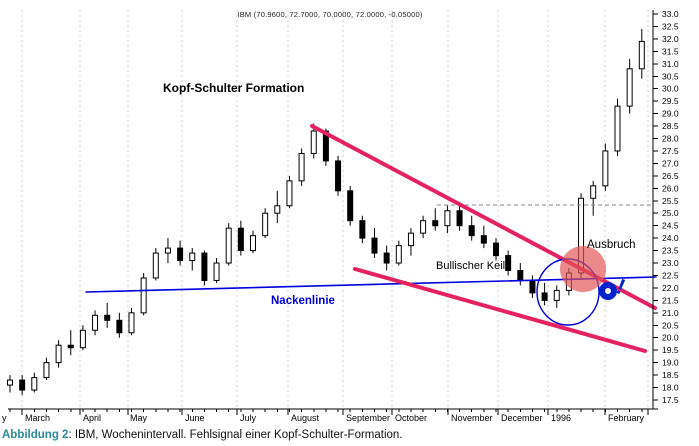 The image size is (699, 446). I want to click on x-axis-label: April, so click(92, 418).